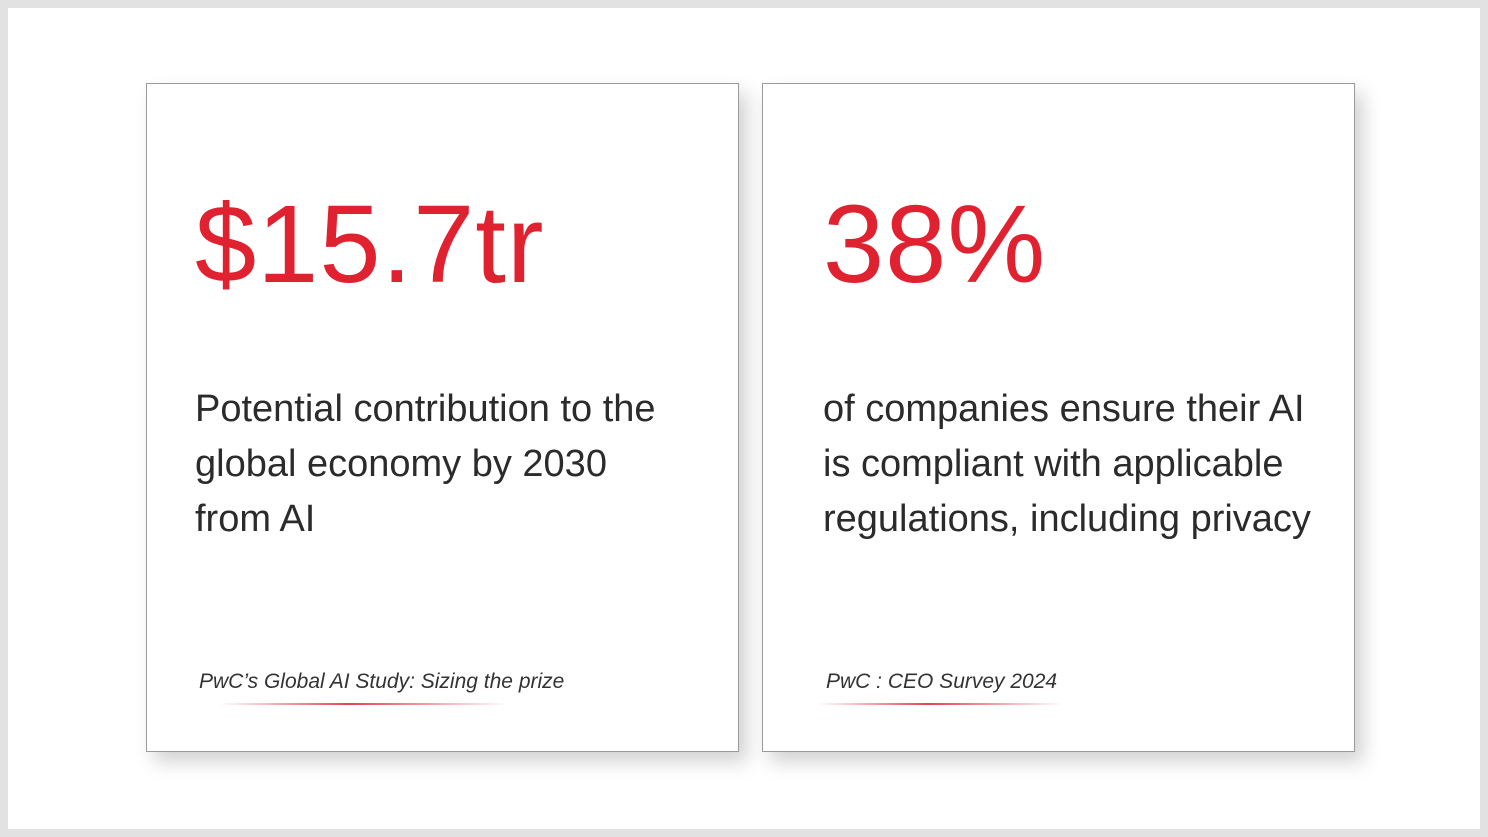 Image resolution: width=1488 pixels, height=837 pixels. Describe the element at coordinates (370, 244) in the screenshot. I see `stat-value: $15.7tr` at that location.